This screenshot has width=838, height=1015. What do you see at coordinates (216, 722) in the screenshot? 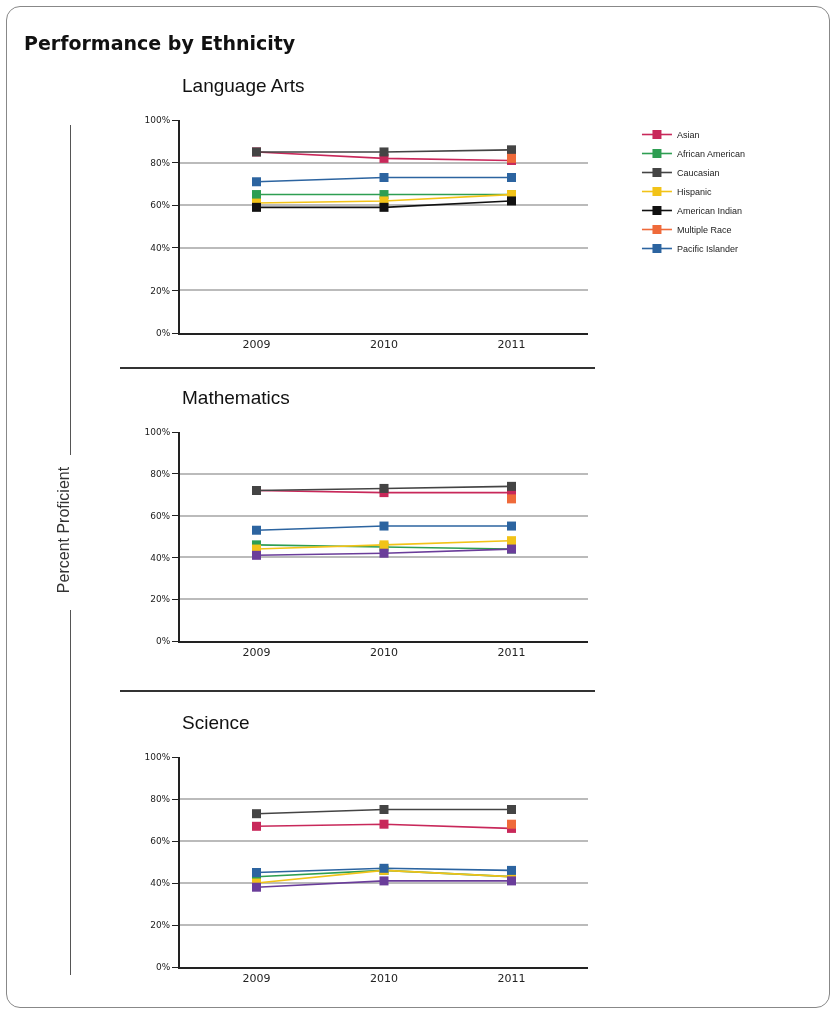
I see `chart-subtitle: Science` at bounding box center [216, 722].